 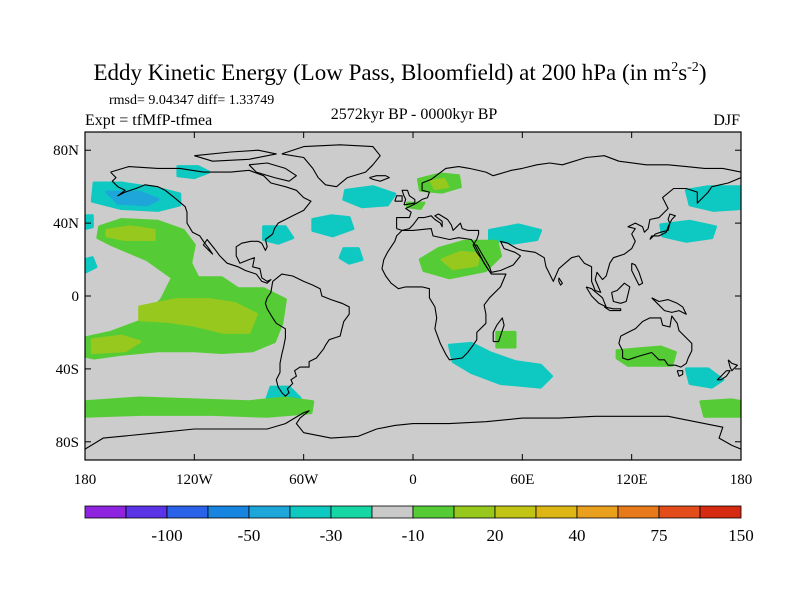 What do you see at coordinates (89, 222) in the screenshot?
I see `region-dateline-north-negative` at bounding box center [89, 222].